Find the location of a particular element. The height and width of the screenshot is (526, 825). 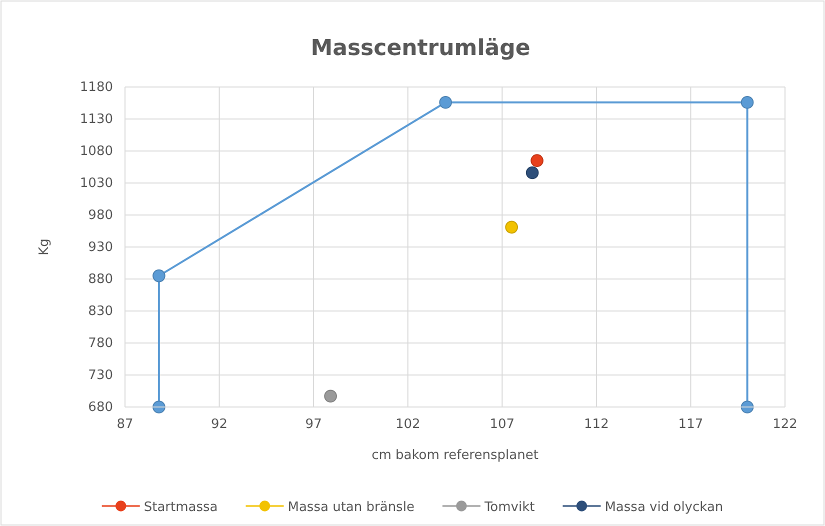

y-tick-label: 880 is located at coordinates (100, 280).